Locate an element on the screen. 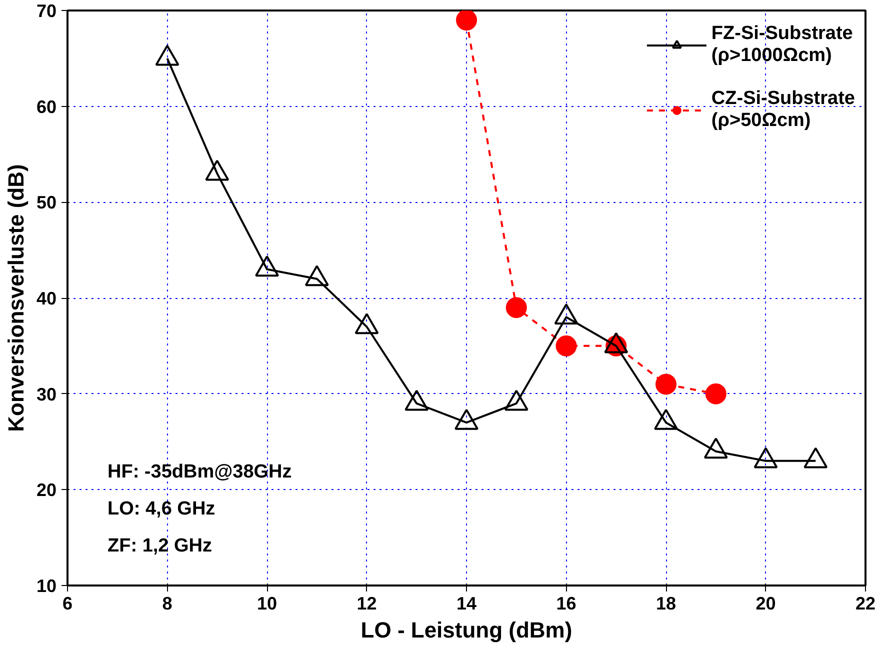 The image size is (885, 645). x-axis-title: LO - Leistung (dBm) is located at coordinates (466, 630).